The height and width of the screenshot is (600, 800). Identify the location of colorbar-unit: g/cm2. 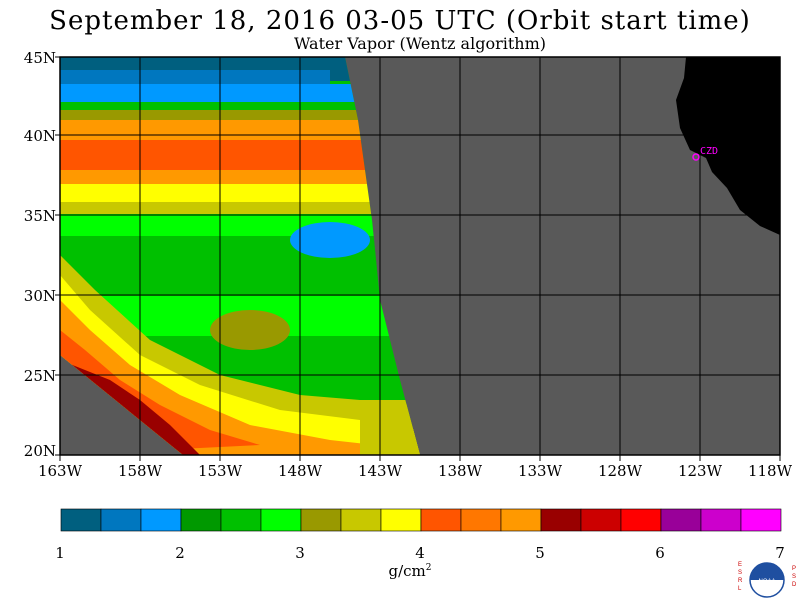
(410, 571).